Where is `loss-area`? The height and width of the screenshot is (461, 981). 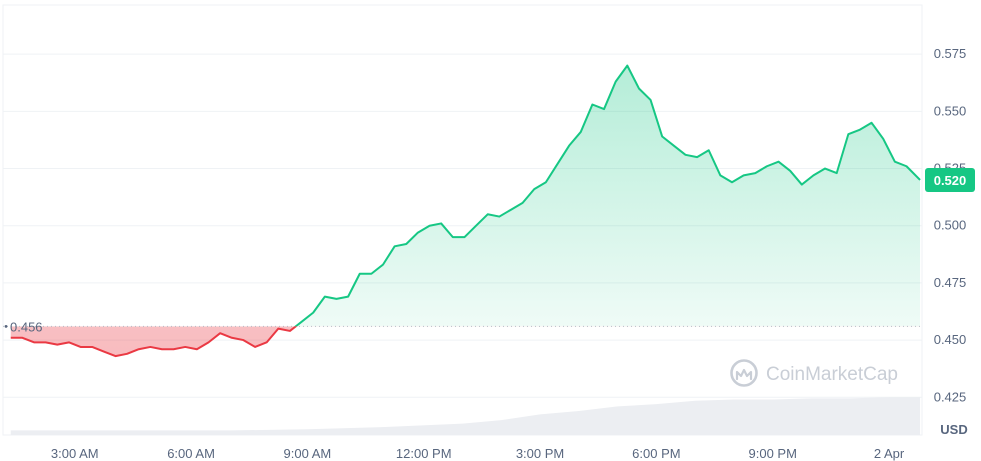
loss-area is located at coordinates (153, 341).